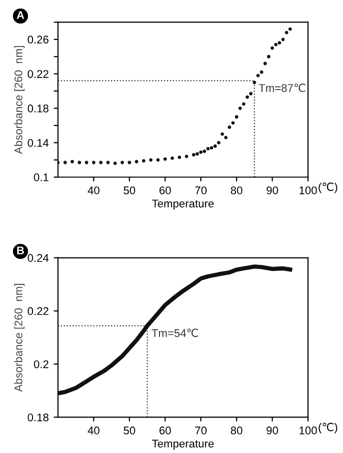 The width and height of the screenshot is (343, 453). I want to click on y-tick-label: 0.14, so click(38, 142).